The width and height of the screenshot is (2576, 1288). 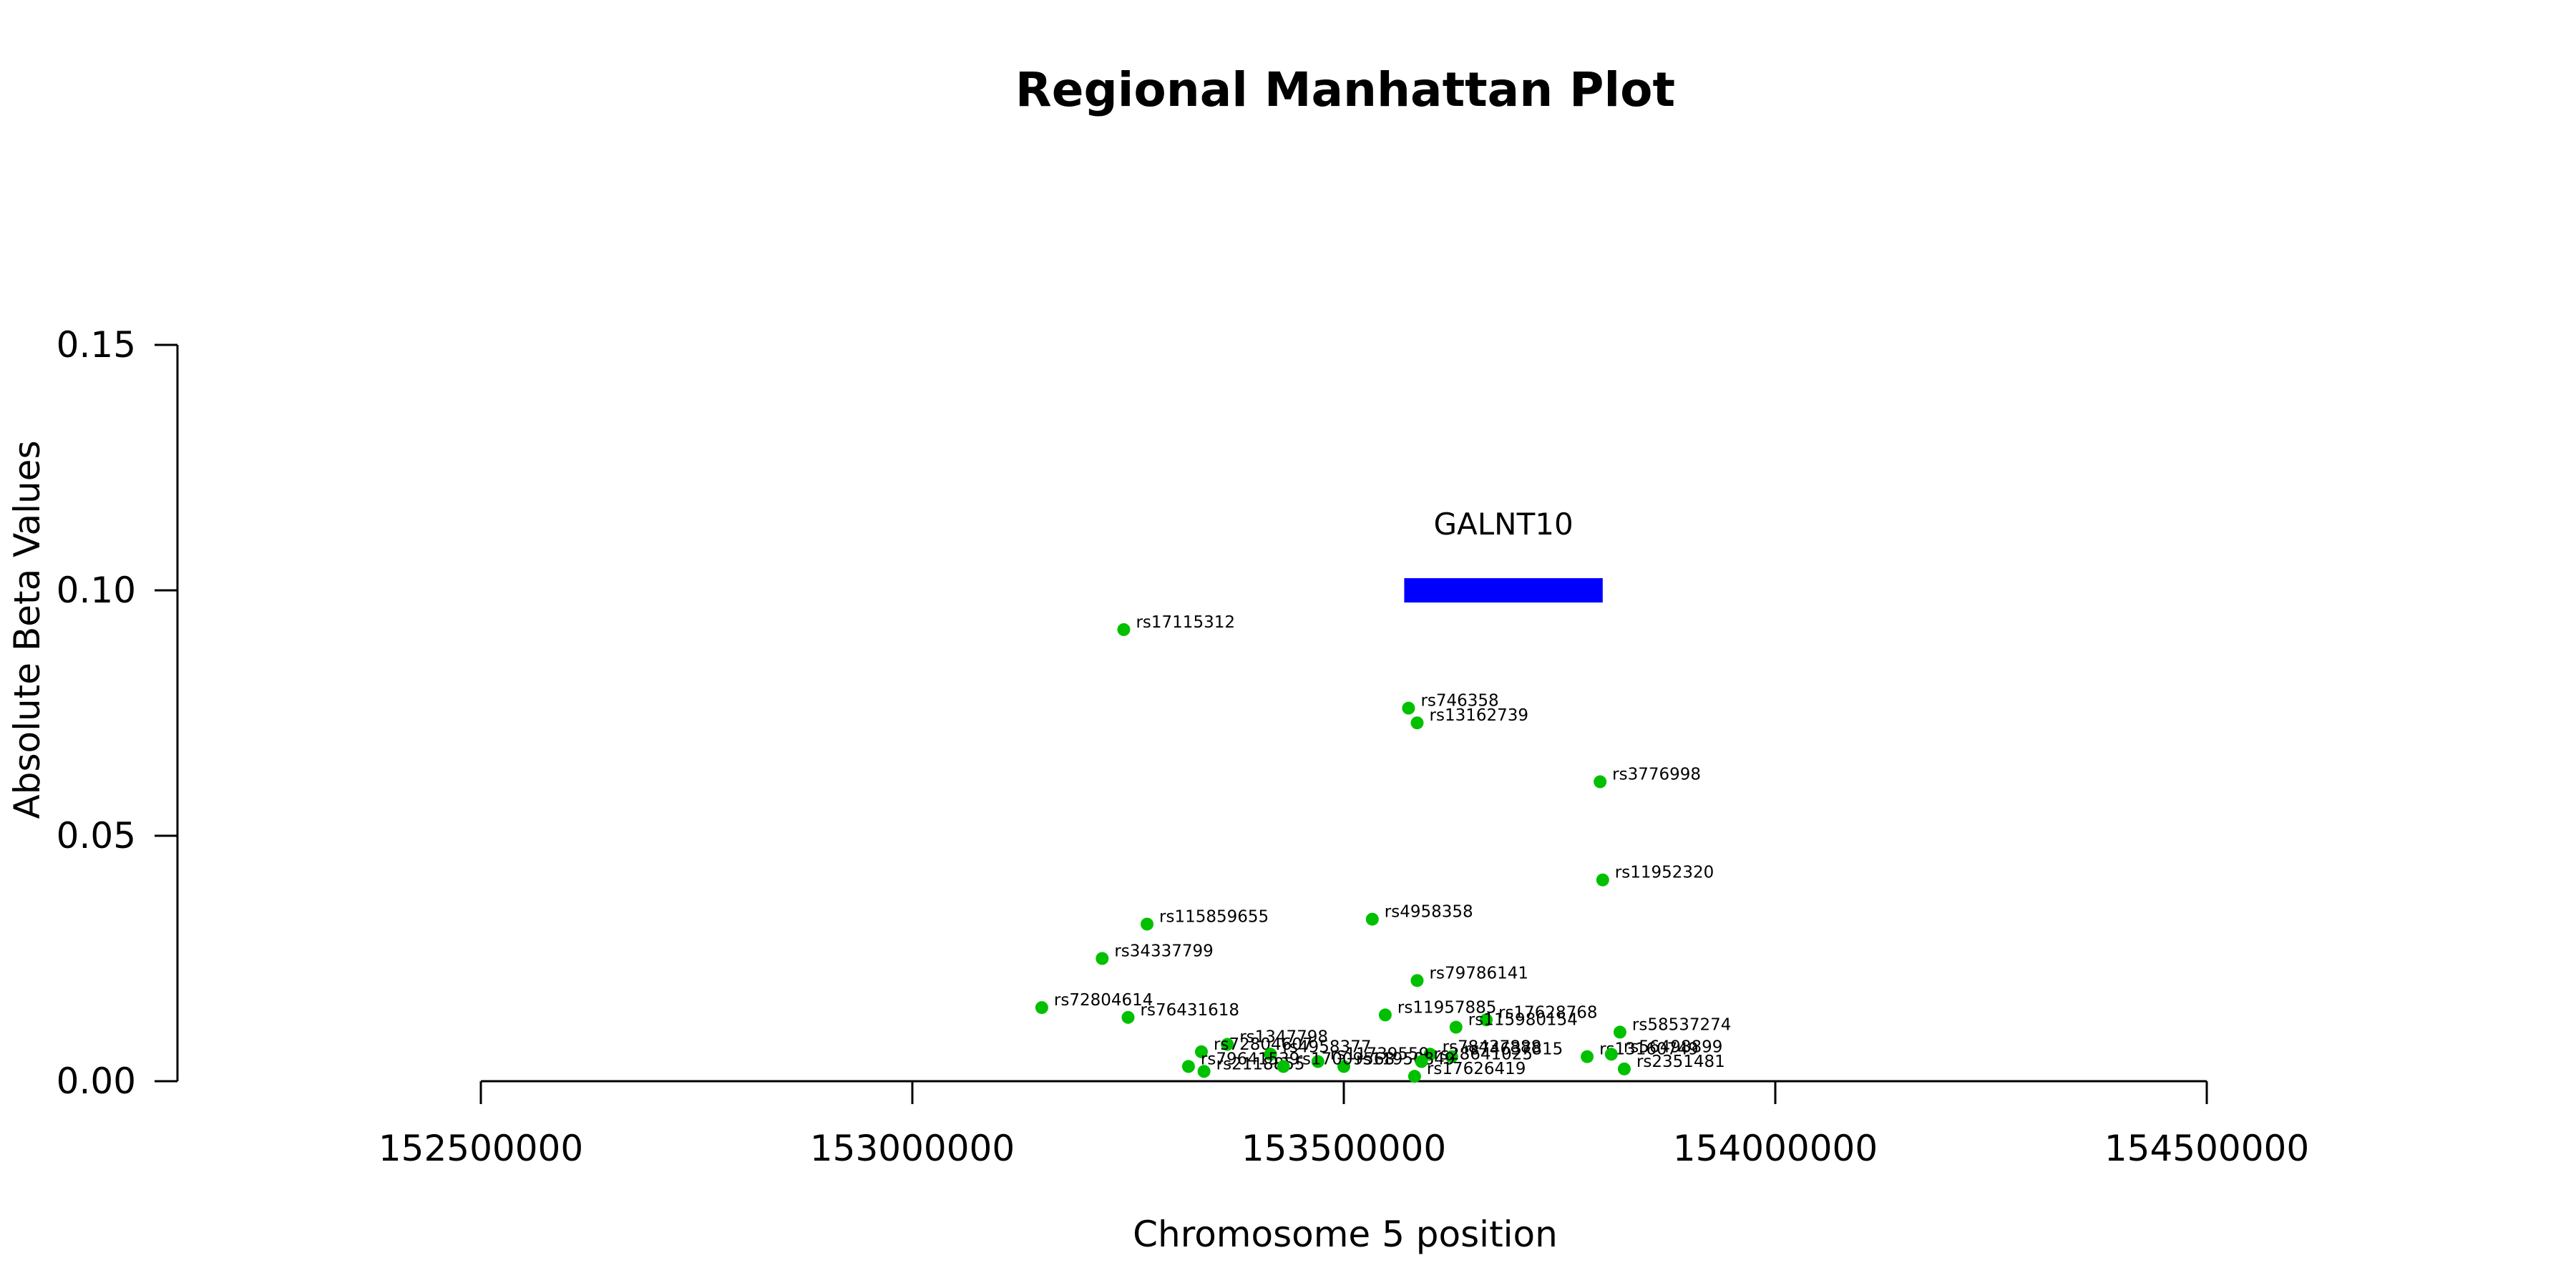 What do you see at coordinates (1479, 715) in the screenshot?
I see `snp-label: rs13162739` at bounding box center [1479, 715].